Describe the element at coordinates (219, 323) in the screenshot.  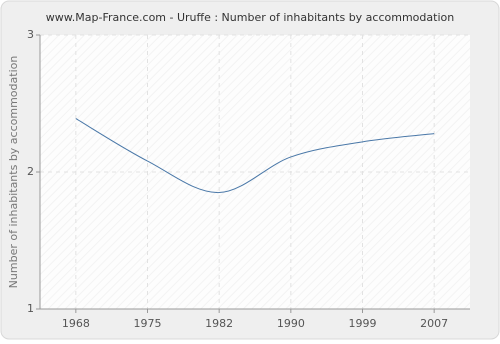
I see `x-tick-label: 1982` at that location.